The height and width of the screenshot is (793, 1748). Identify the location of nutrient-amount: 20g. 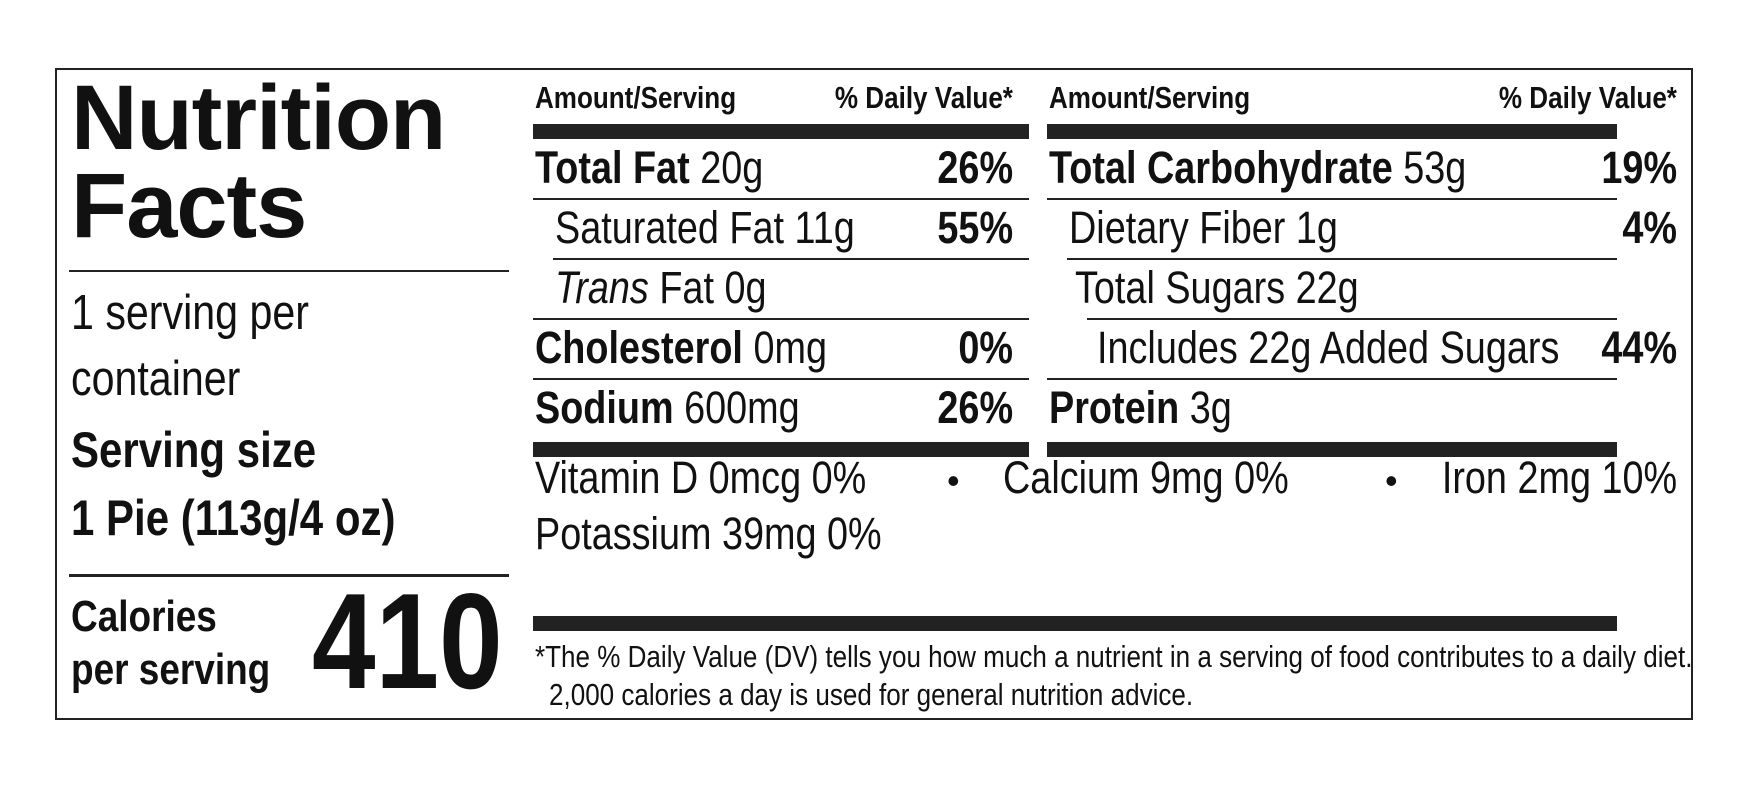
(732, 167).